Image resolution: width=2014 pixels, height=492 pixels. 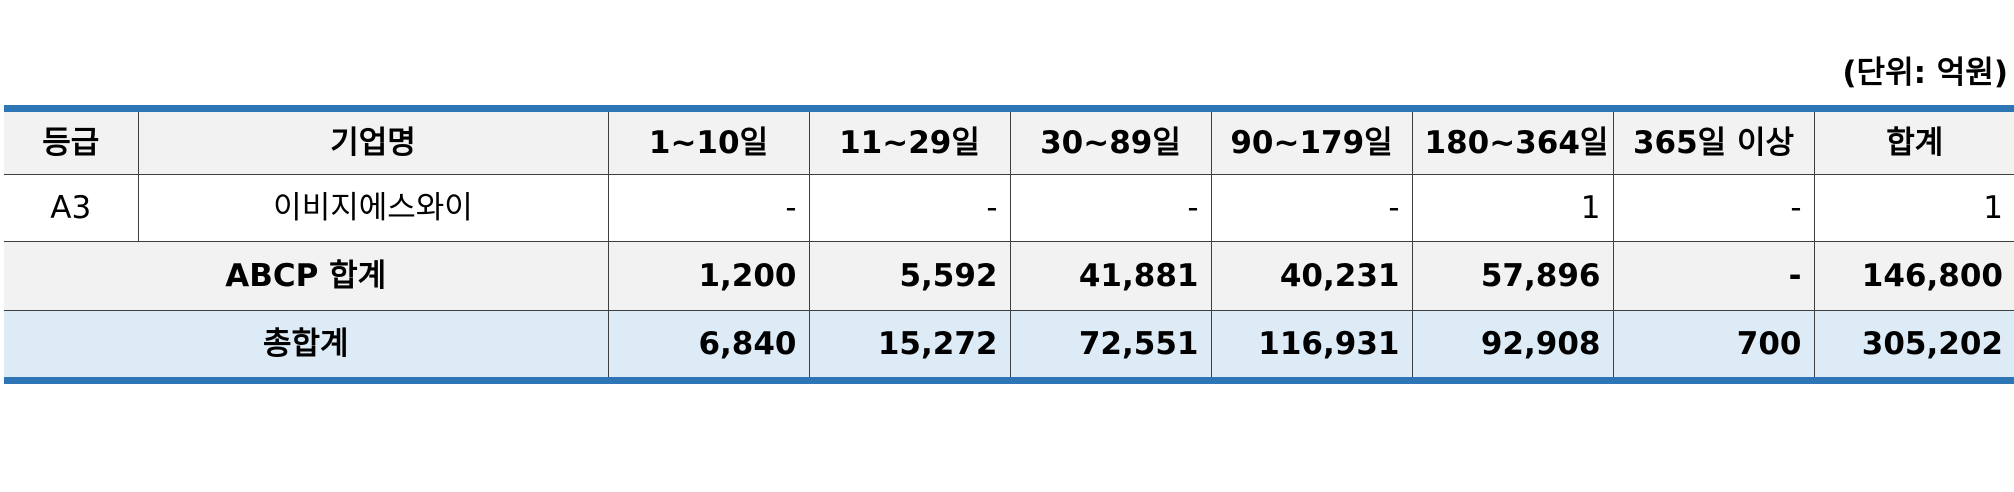 I want to click on subtotal-180-364-days: 57,896, so click(x=1512, y=276).